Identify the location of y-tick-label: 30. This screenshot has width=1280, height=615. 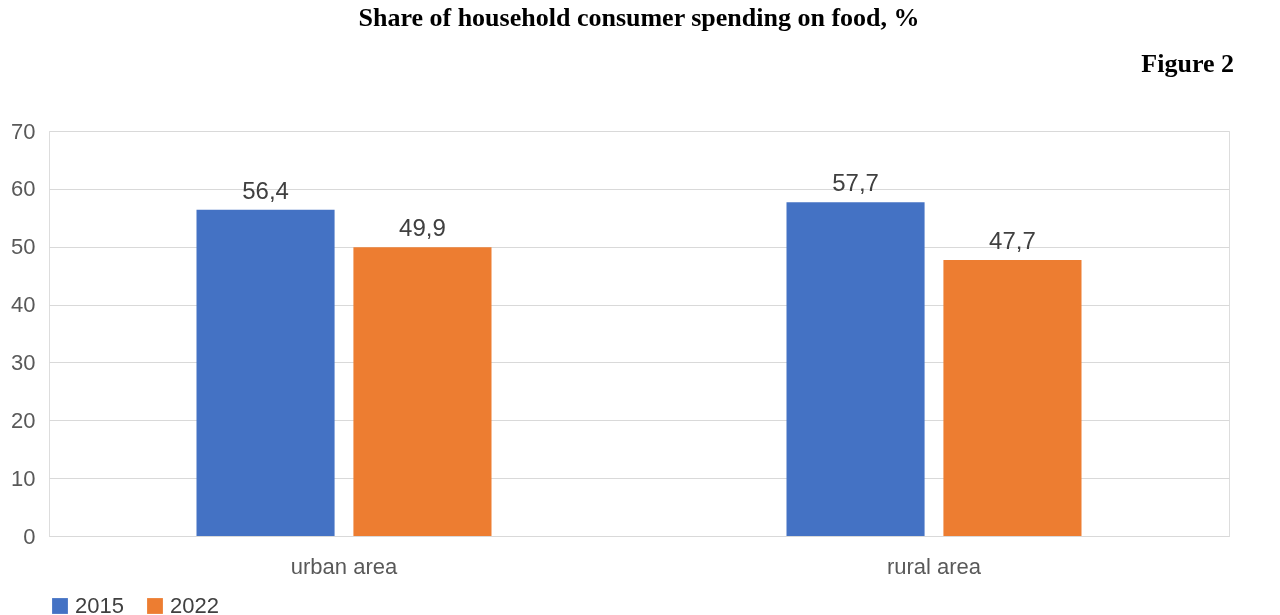
(23, 362).